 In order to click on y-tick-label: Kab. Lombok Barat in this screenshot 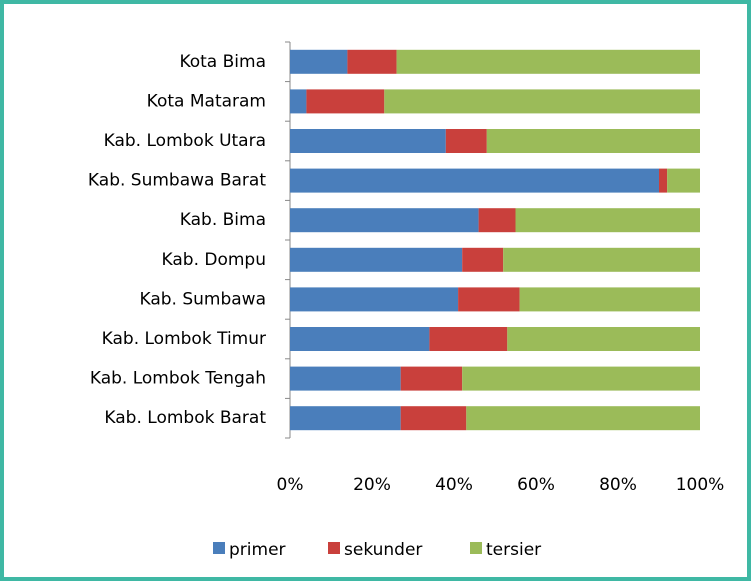, I will do `click(185, 418)`.